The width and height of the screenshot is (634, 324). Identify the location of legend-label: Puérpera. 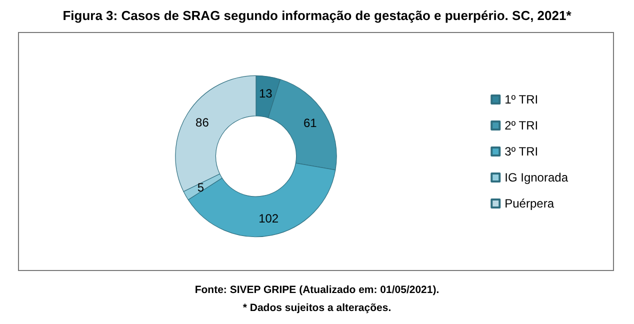
(529, 203).